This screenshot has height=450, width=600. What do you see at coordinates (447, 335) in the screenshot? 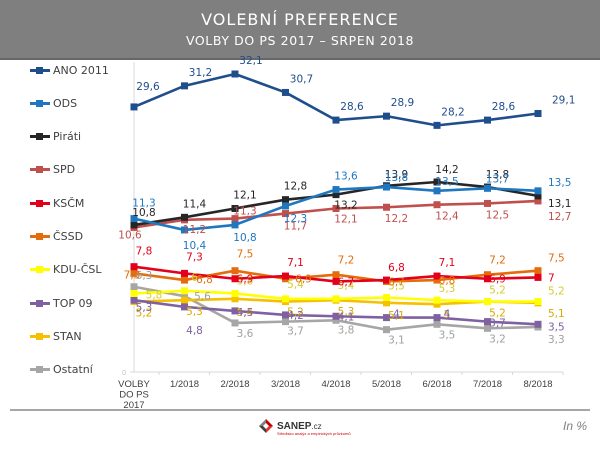
I see `data-label-ostatni: 3,5` at bounding box center [447, 335].